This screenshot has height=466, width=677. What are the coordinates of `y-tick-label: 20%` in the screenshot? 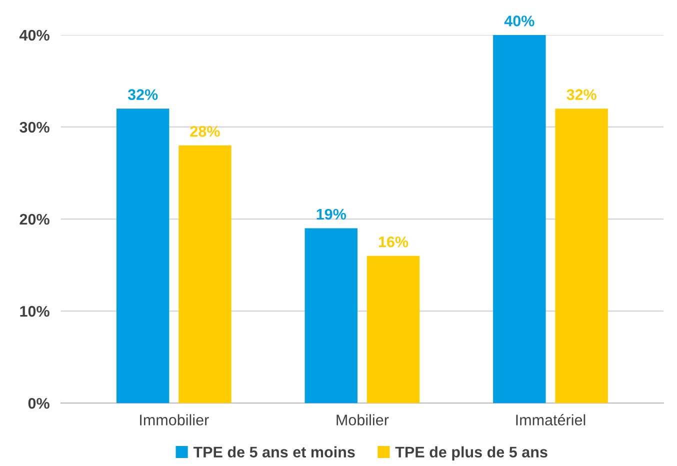 It's located at (35, 219).